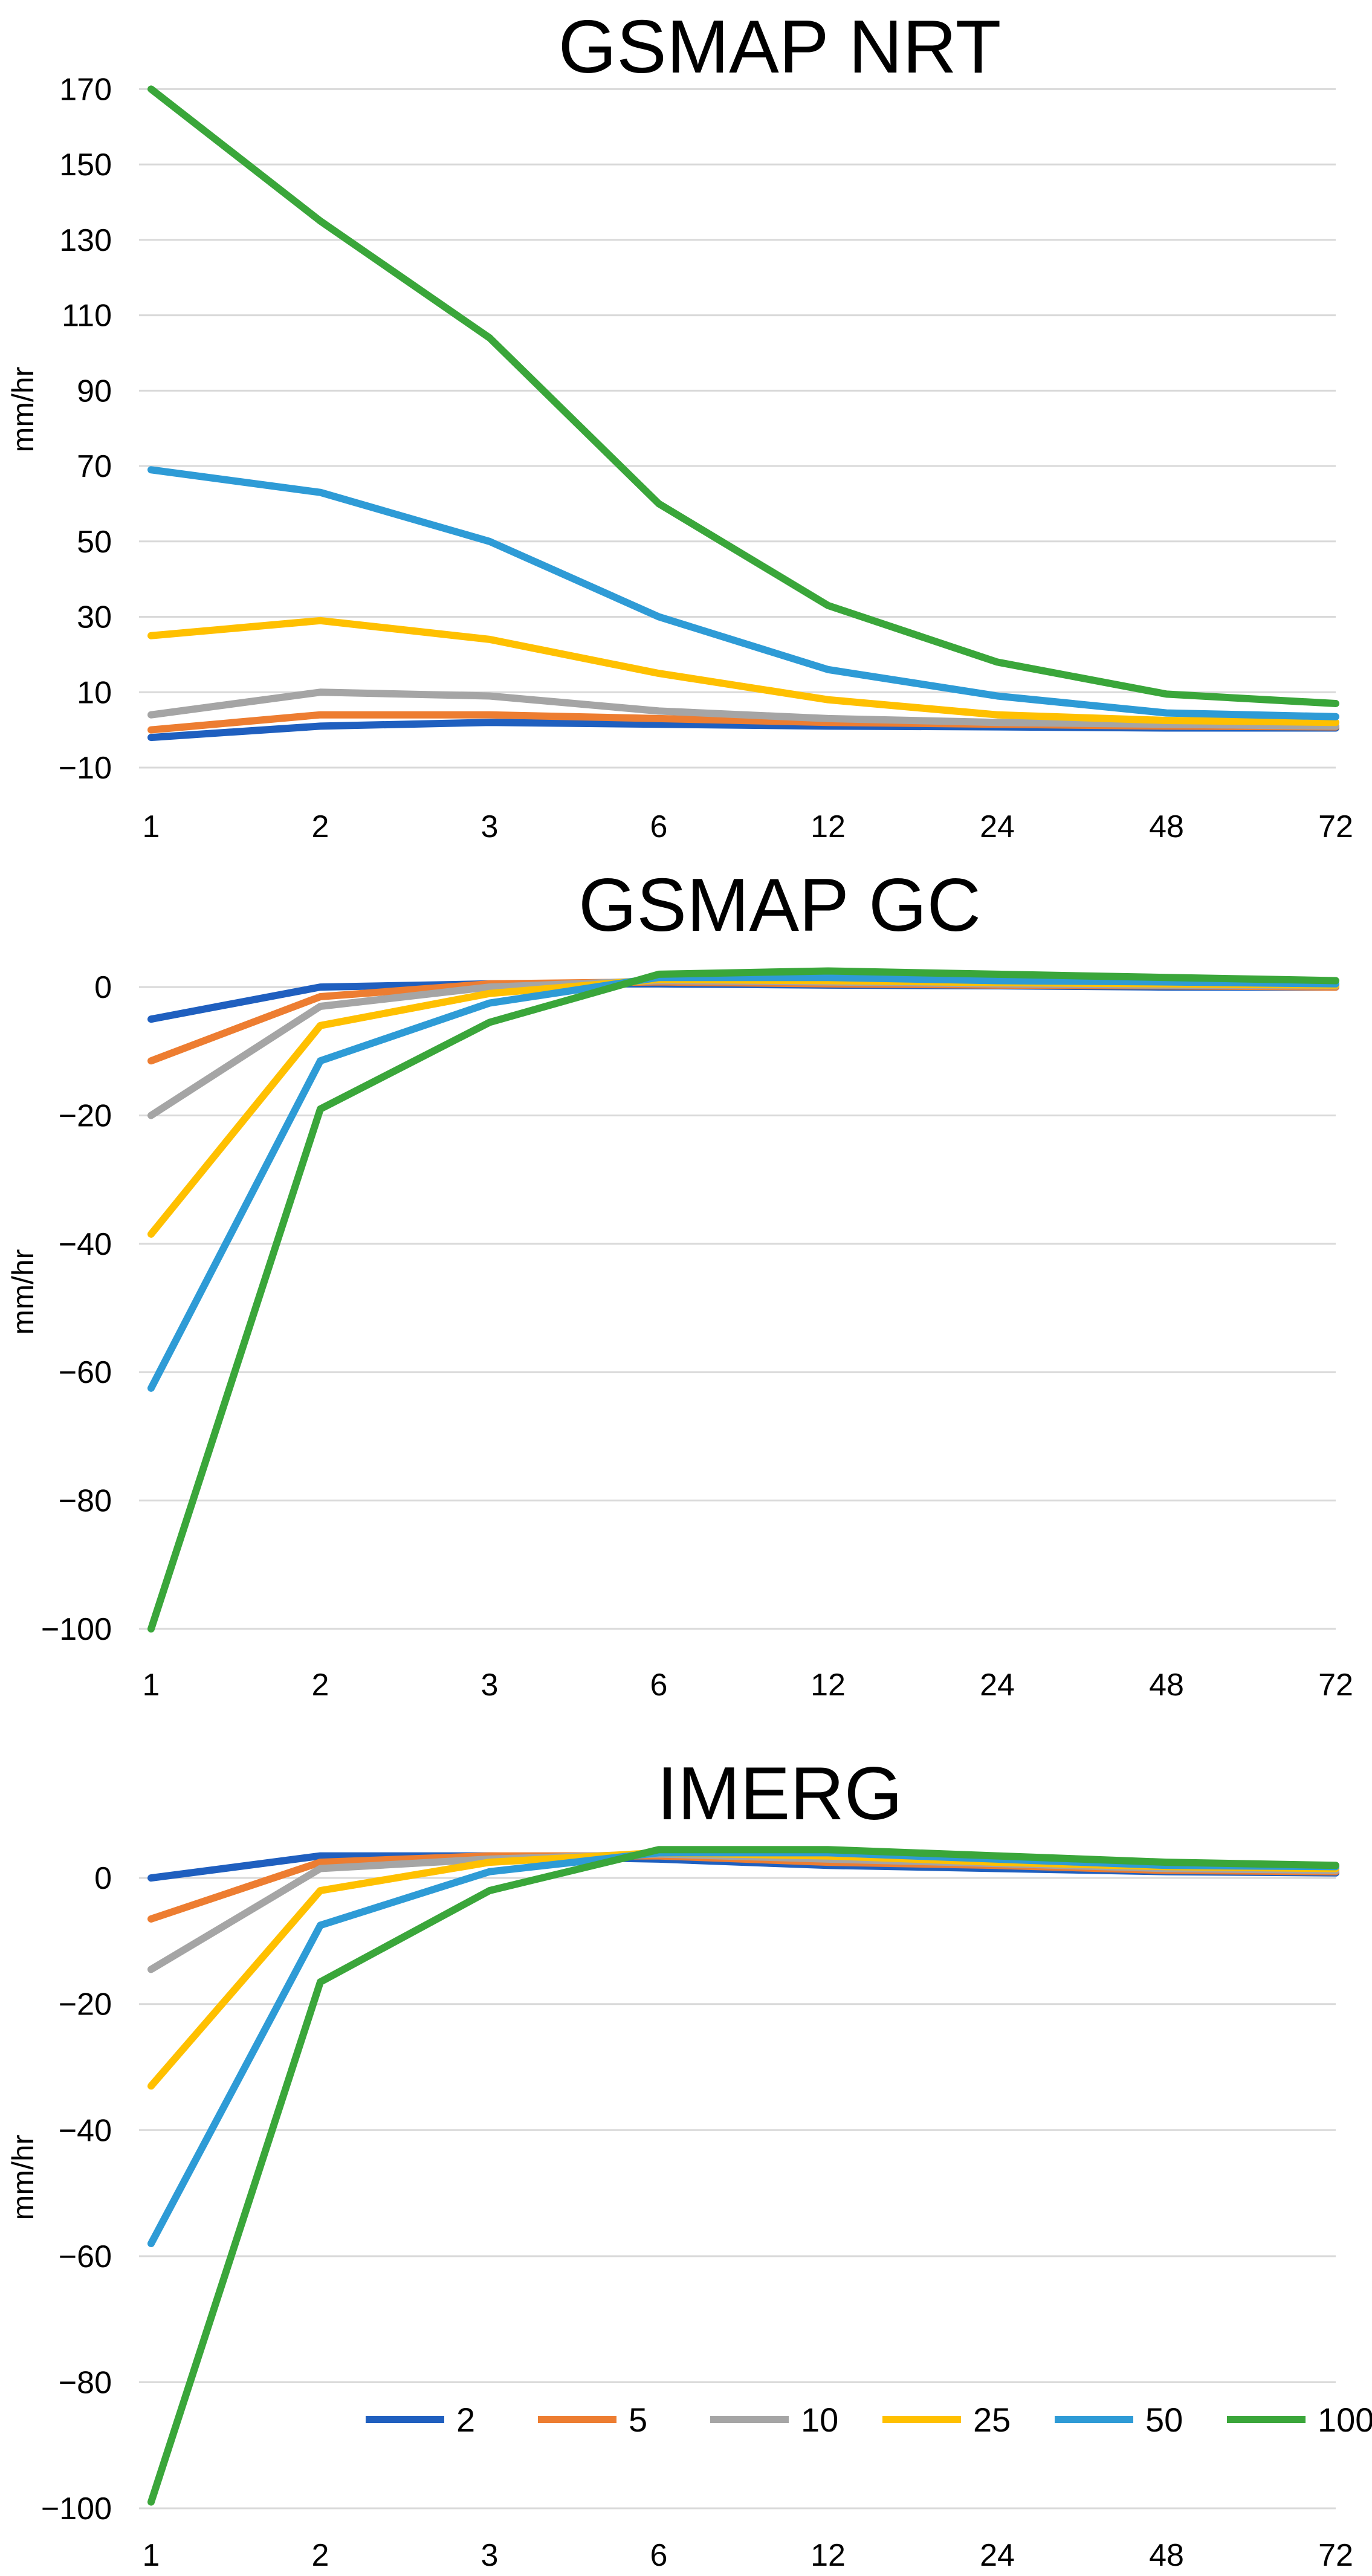 The width and height of the screenshot is (1372, 2576). I want to click on legend-item-25: 25, so click(947, 2420).